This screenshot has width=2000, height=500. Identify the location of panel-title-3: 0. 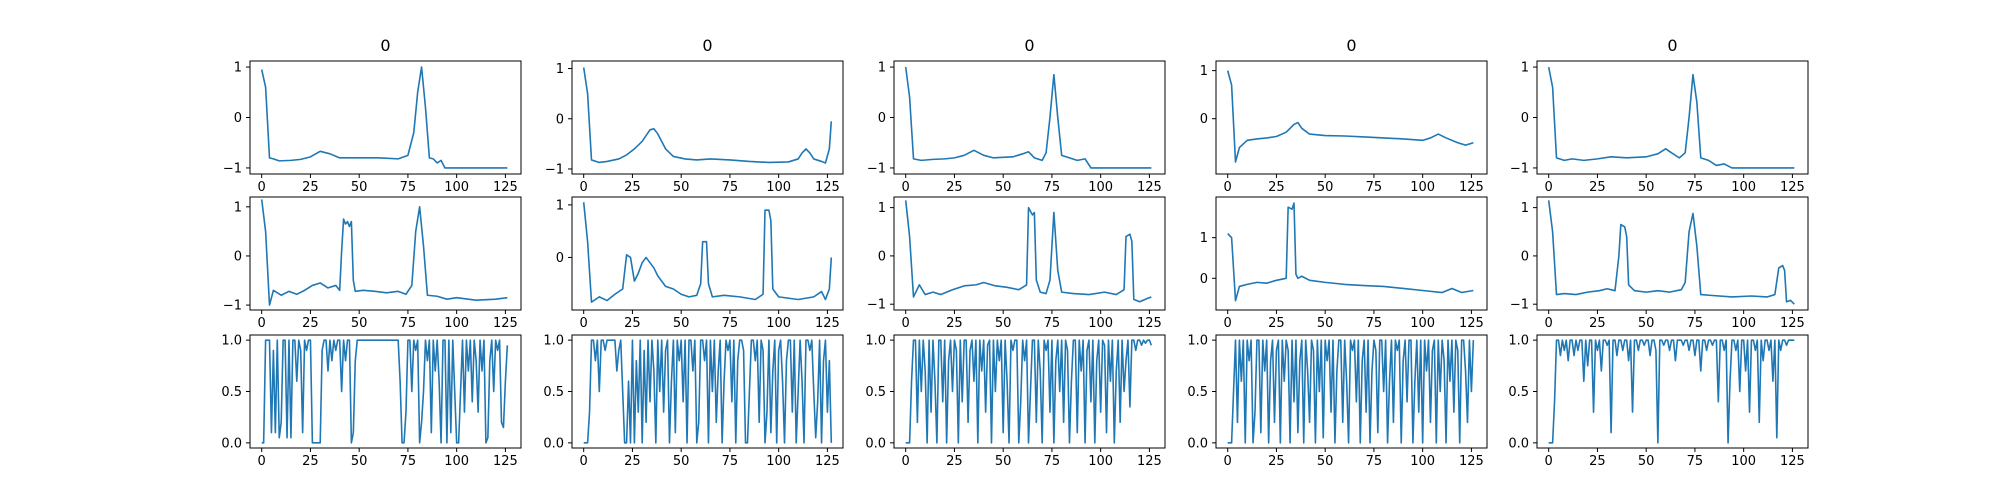
(1351, 45).